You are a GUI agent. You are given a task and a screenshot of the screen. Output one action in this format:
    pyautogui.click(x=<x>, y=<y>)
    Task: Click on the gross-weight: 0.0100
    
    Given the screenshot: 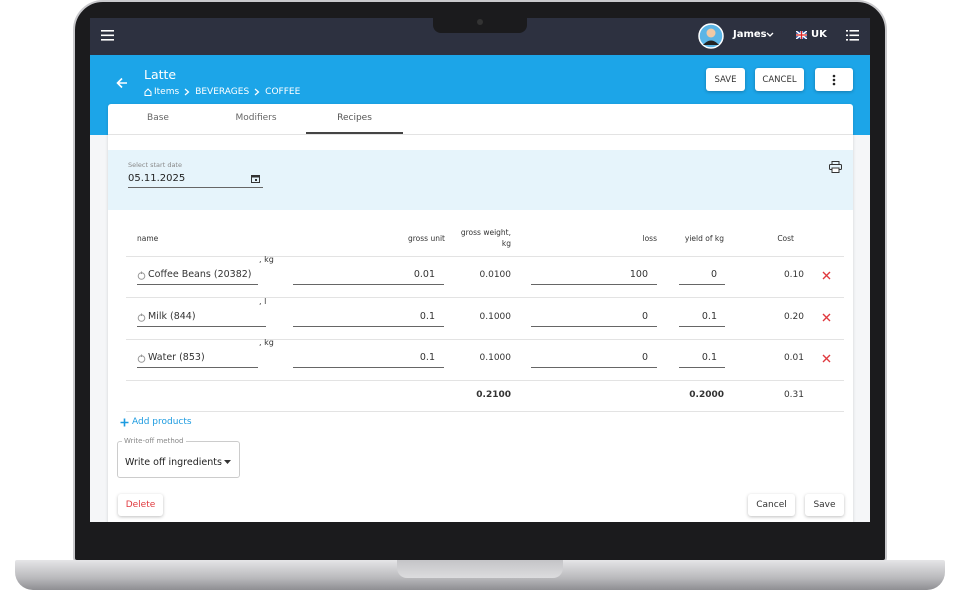 What is the action you would take?
    pyautogui.click(x=495, y=275)
    